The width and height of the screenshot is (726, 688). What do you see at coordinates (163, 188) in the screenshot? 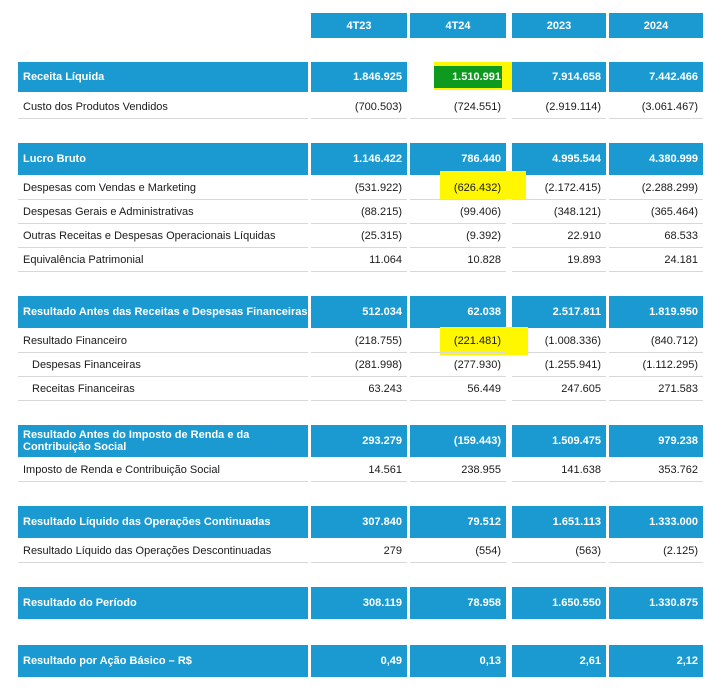
I see `line-item-label: Despesas com Vendas e Marketing` at bounding box center [163, 188].